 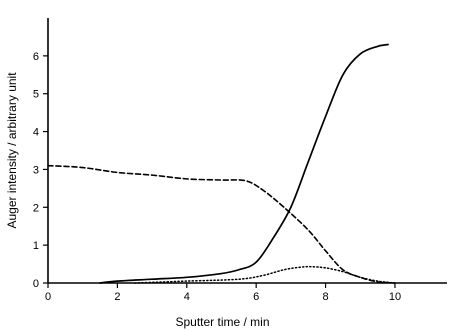 I want to click on x-tick-label: 4, so click(x=187, y=297).